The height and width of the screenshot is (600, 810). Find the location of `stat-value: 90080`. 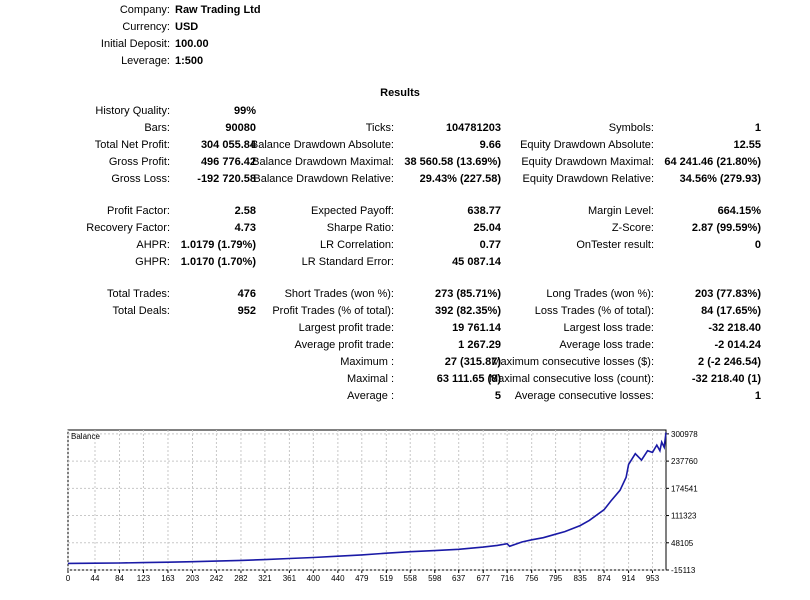

stat-value: 90080 is located at coordinates (240, 128).